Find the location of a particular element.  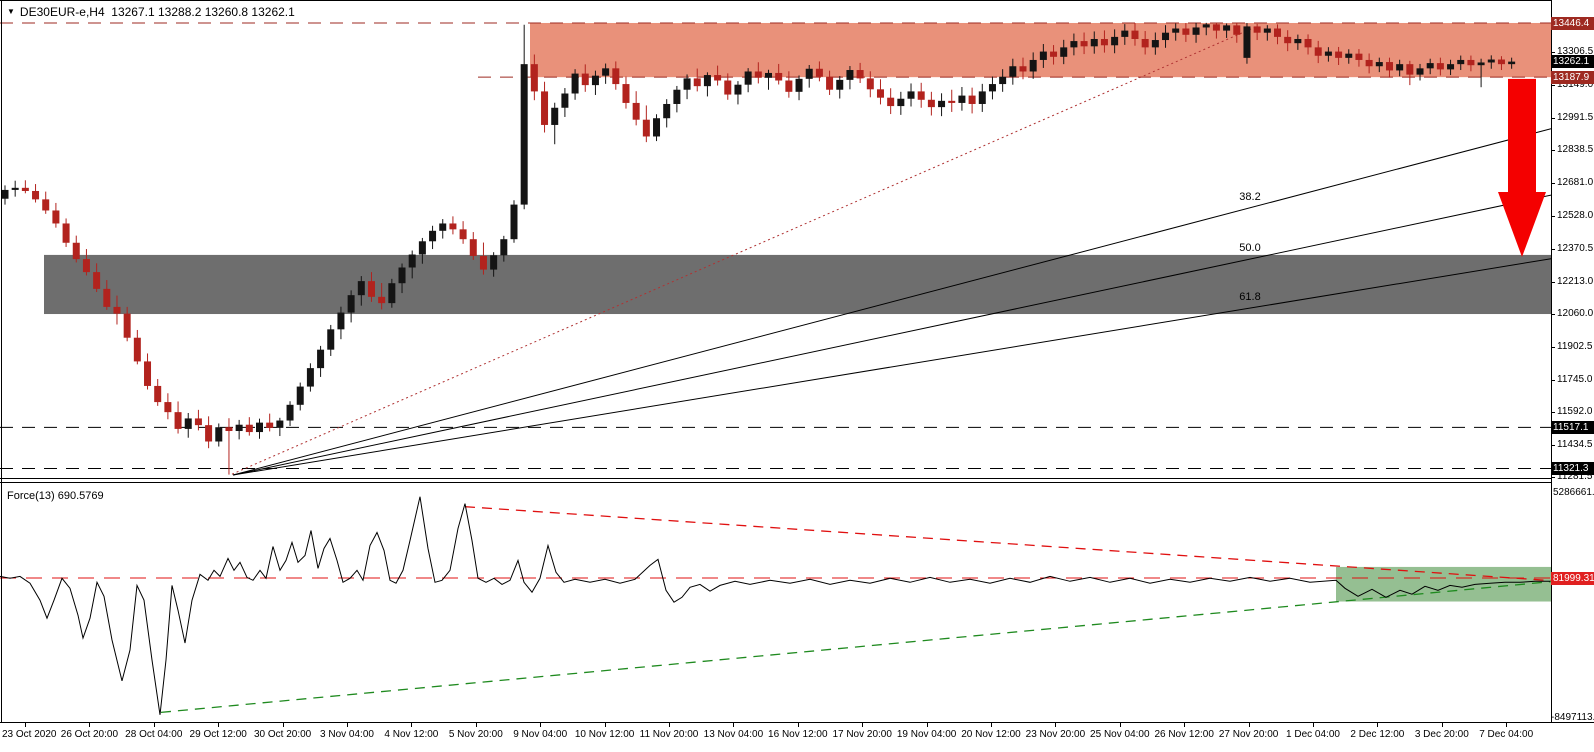

time-axis-label: 3 Nov 04:00 is located at coordinates (347, 734).